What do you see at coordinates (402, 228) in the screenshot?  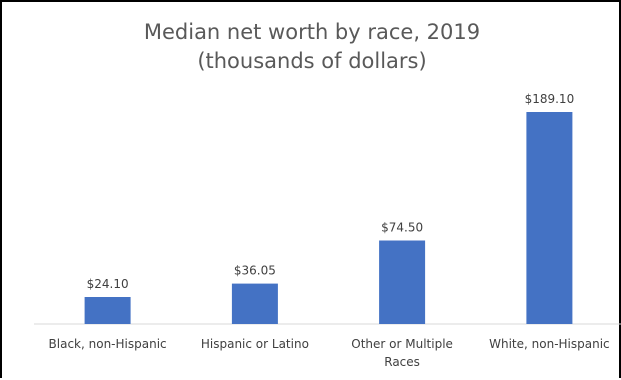 I see `data-label-3: $74.50` at bounding box center [402, 228].